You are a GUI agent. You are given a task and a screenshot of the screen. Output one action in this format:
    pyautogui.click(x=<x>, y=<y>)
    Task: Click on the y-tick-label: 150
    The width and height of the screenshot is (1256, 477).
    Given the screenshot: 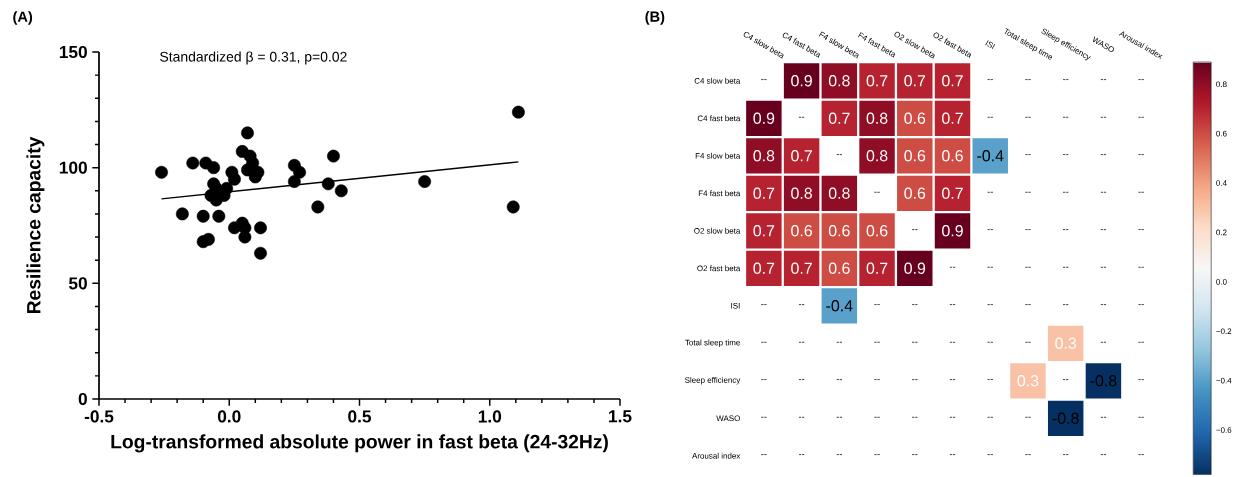 What is the action you would take?
    pyautogui.click(x=73, y=52)
    